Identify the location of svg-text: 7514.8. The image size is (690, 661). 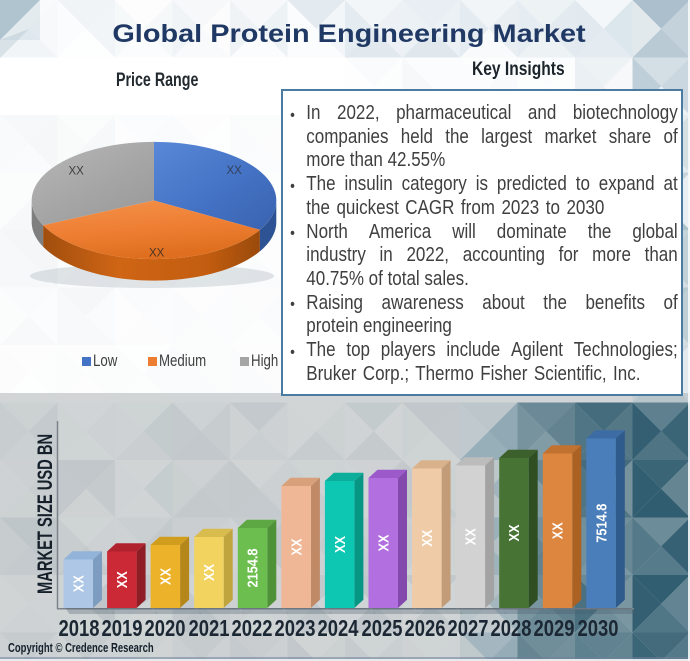
(600, 522).